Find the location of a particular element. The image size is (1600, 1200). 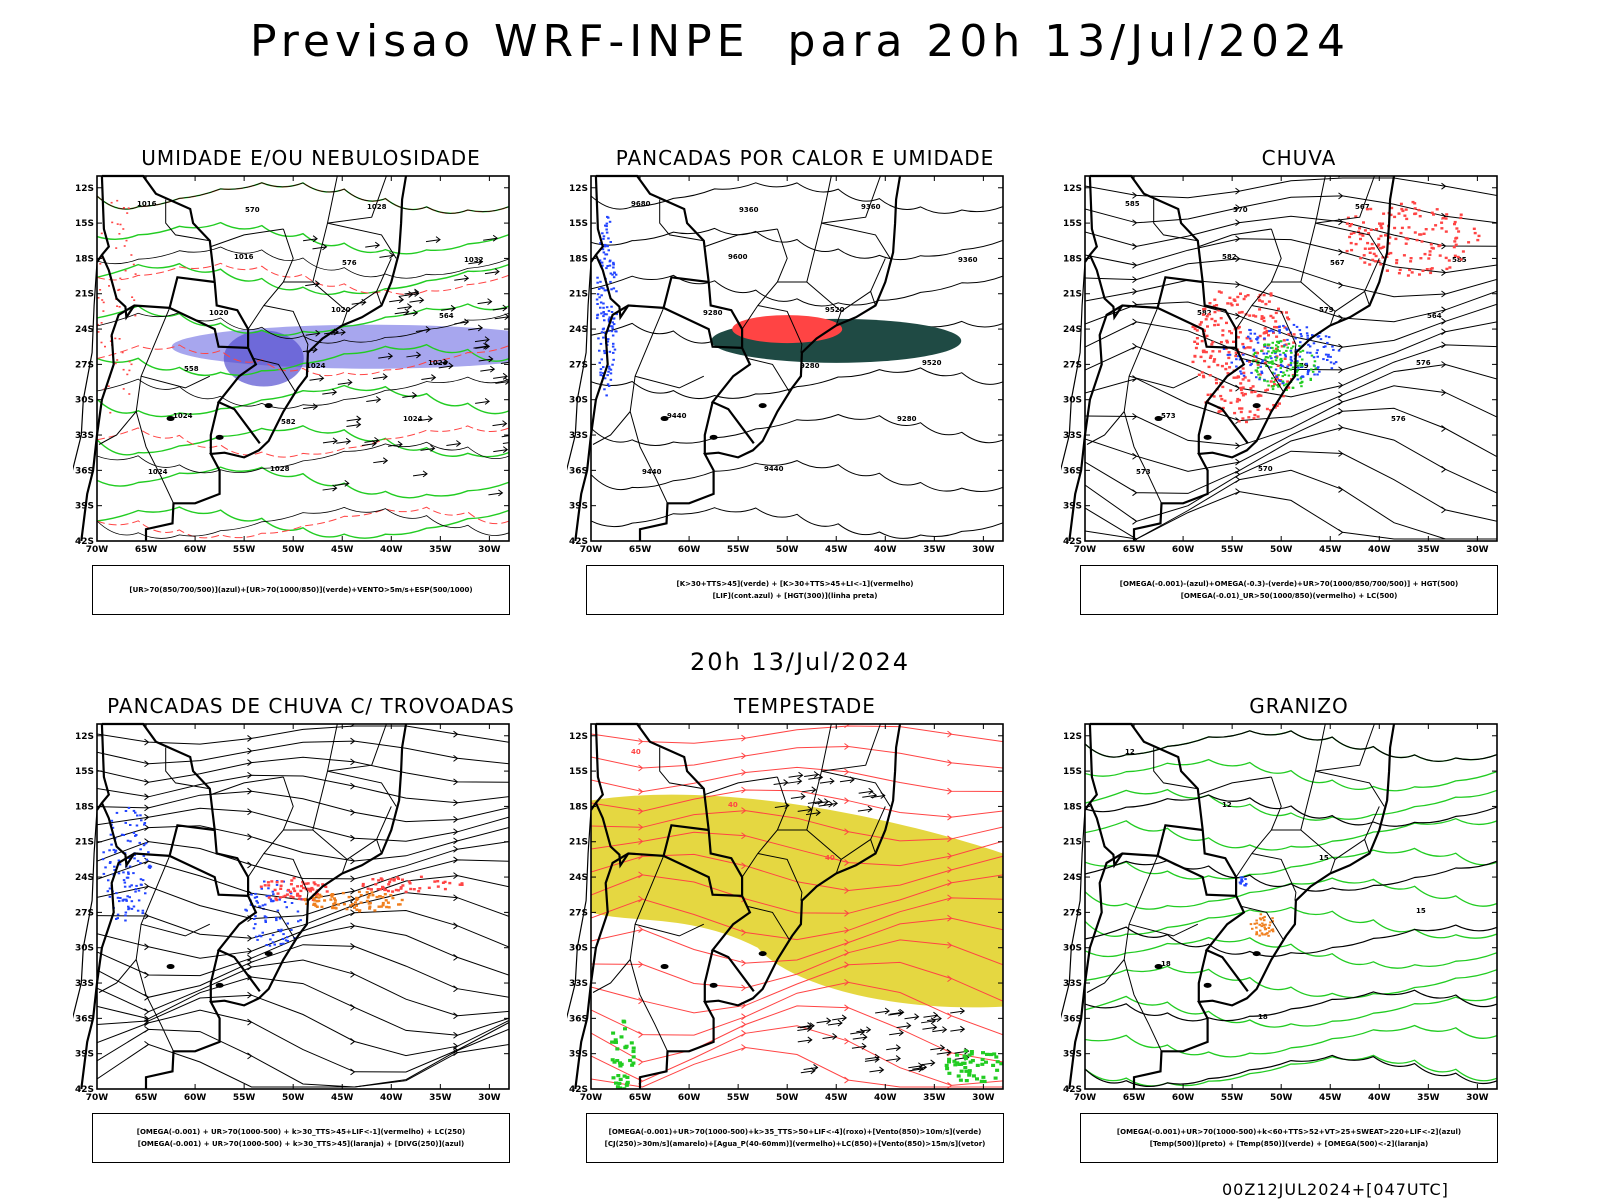

lon-tick-label: 45W is located at coordinates (836, 550).